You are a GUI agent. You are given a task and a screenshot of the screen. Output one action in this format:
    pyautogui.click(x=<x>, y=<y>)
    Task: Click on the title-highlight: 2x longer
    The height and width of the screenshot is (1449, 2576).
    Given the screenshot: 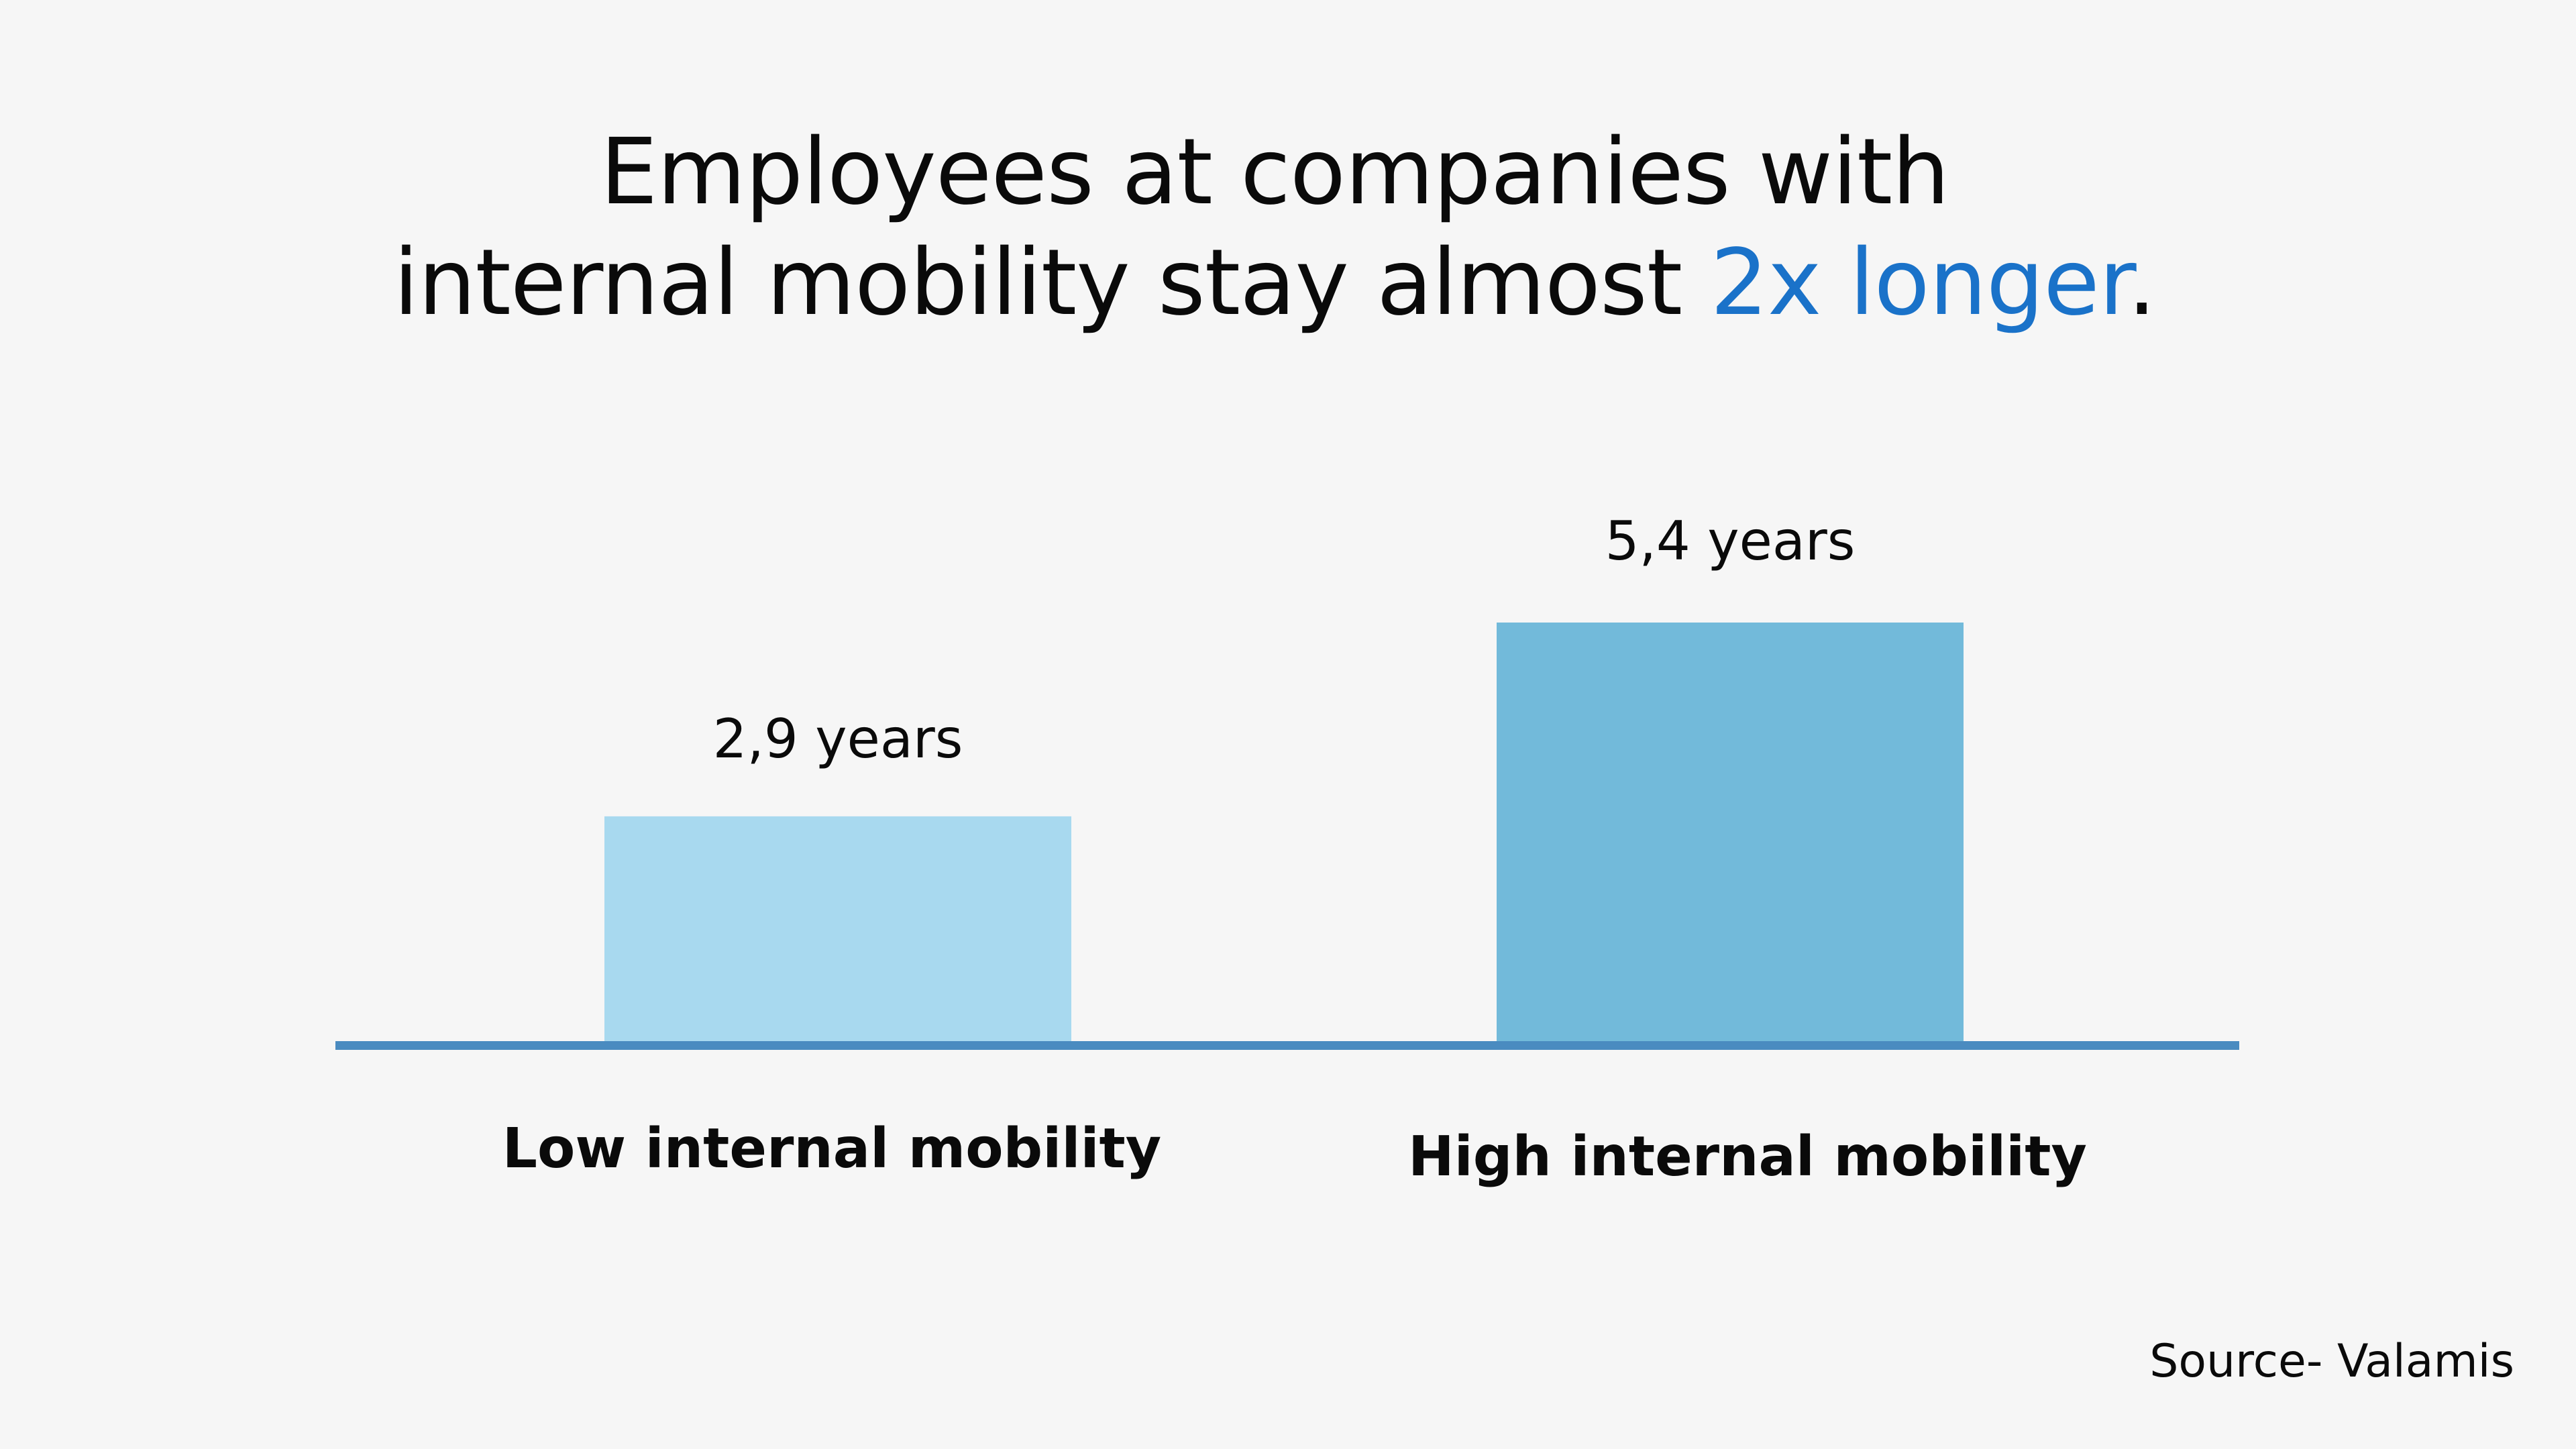 What is the action you would take?
    pyautogui.click(x=1919, y=283)
    